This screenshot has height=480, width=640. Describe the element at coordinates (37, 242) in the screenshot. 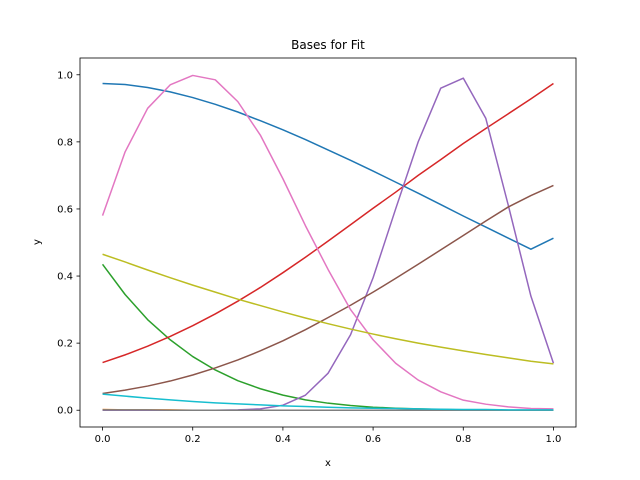

I see `y-axis-label: y` at that location.